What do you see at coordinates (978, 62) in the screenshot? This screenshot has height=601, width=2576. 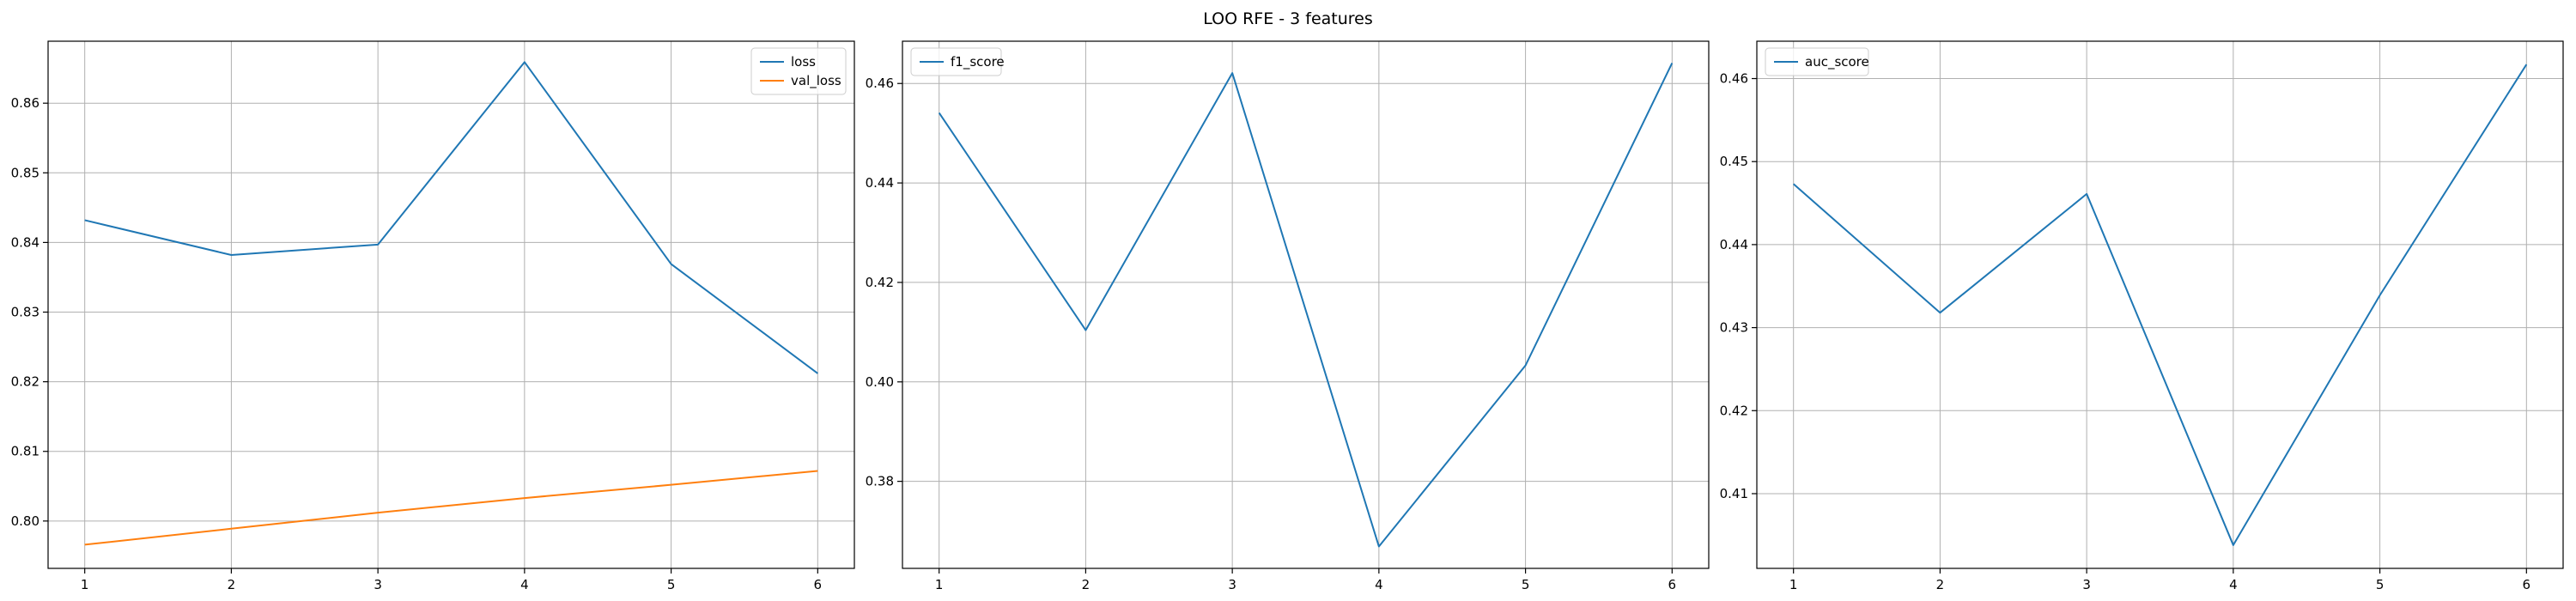 I see `legend-label-f1-score: f1_score` at bounding box center [978, 62].